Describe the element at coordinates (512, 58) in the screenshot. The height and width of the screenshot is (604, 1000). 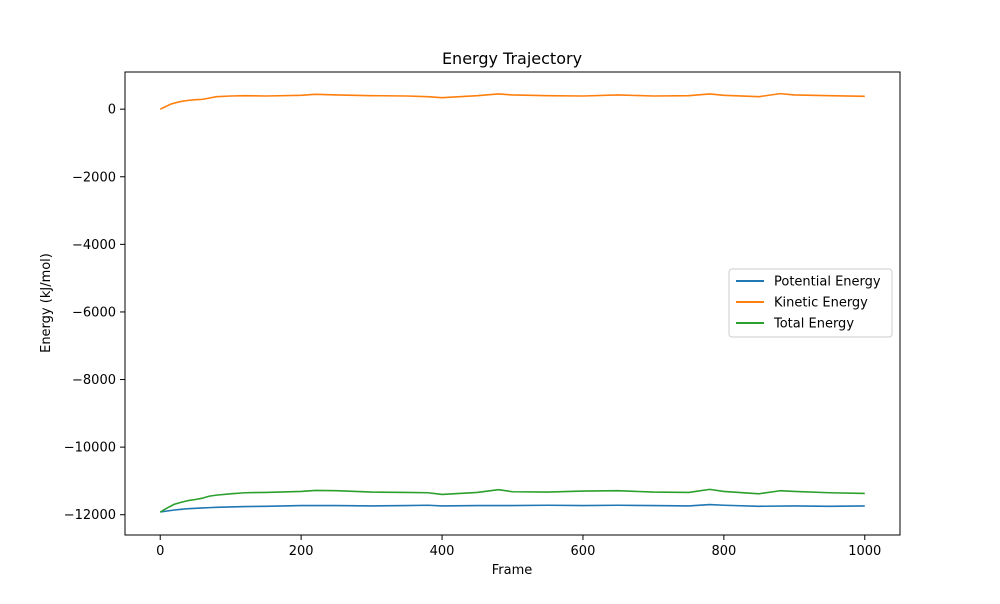
I see `chart-title: Energy Trajectory` at that location.